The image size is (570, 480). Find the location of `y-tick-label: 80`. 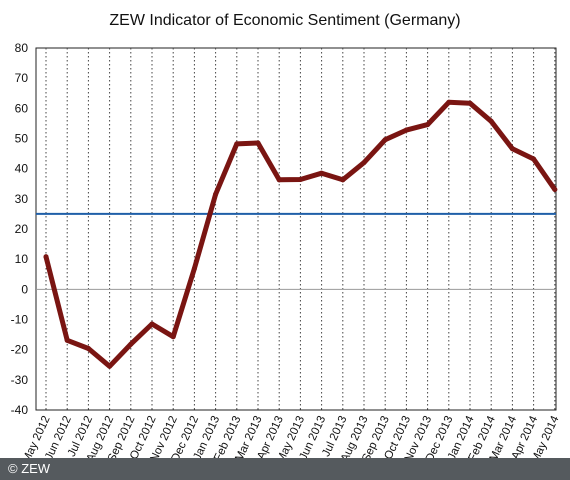

y-tick-label: 80 is located at coordinates (22, 48).